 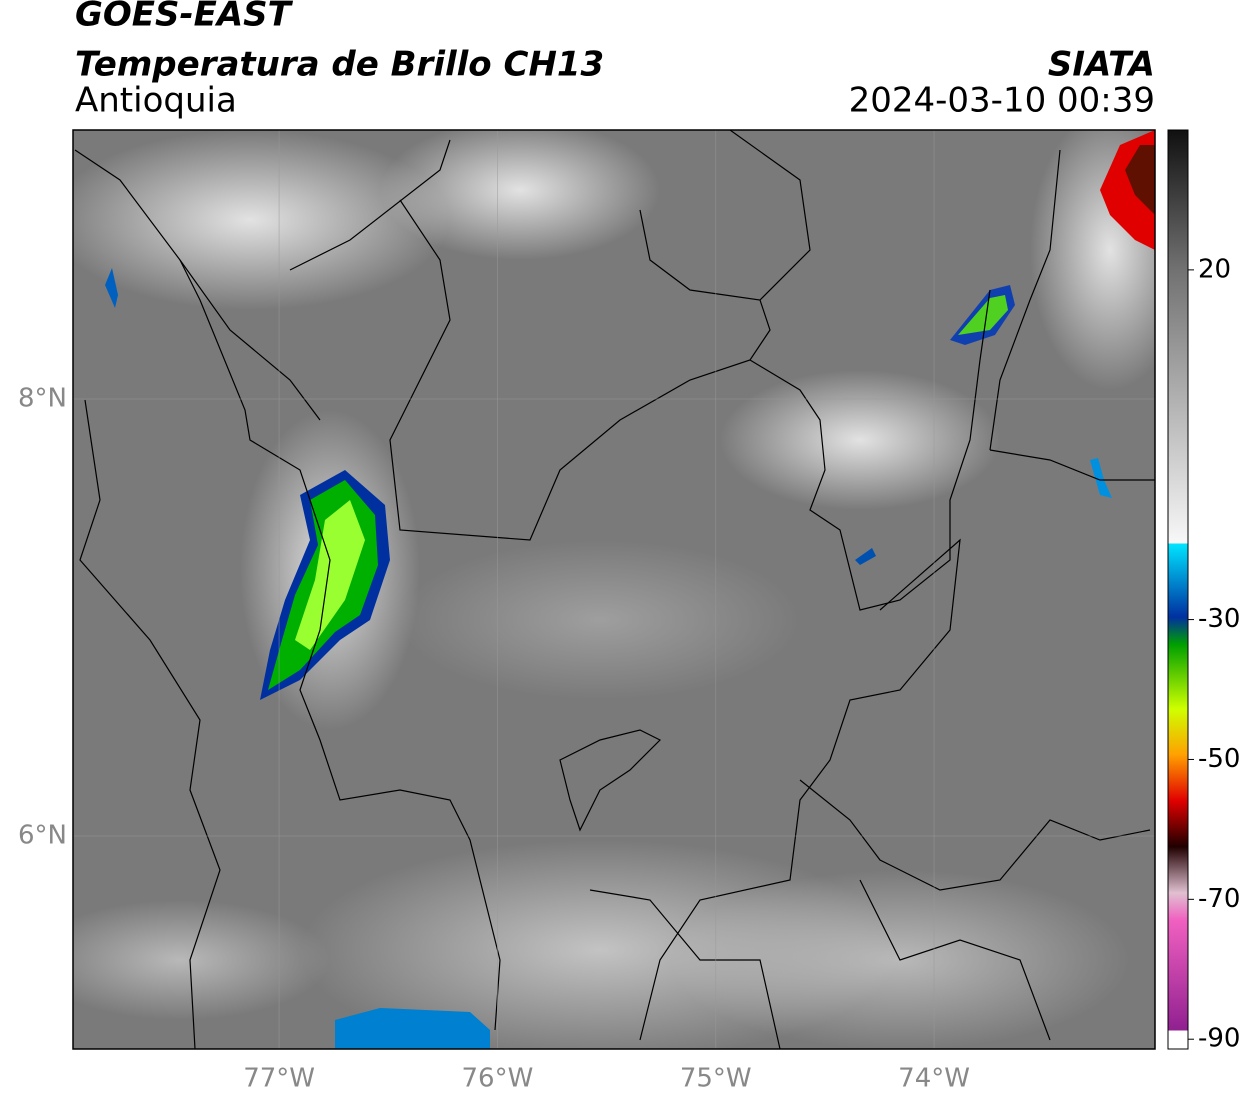 I want to click on satellite-title: GOES-EAST, so click(x=184, y=17).